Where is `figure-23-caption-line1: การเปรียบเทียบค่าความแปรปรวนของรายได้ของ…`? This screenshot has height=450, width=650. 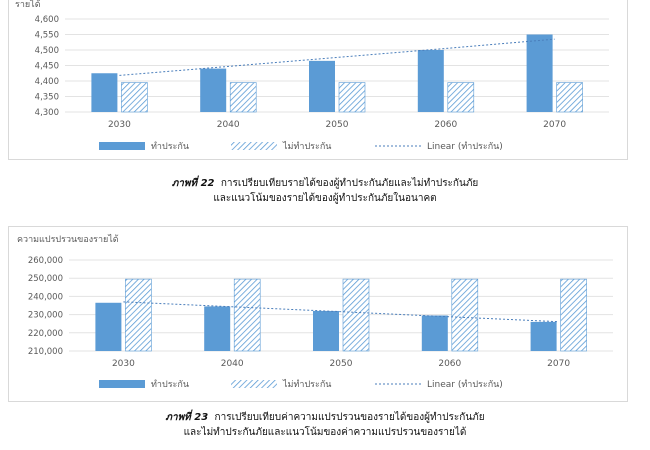 figure-23-caption-line1: การเปรียบเทียบค่าความแปรปรวนของรายได้ของ… is located at coordinates (349, 417).